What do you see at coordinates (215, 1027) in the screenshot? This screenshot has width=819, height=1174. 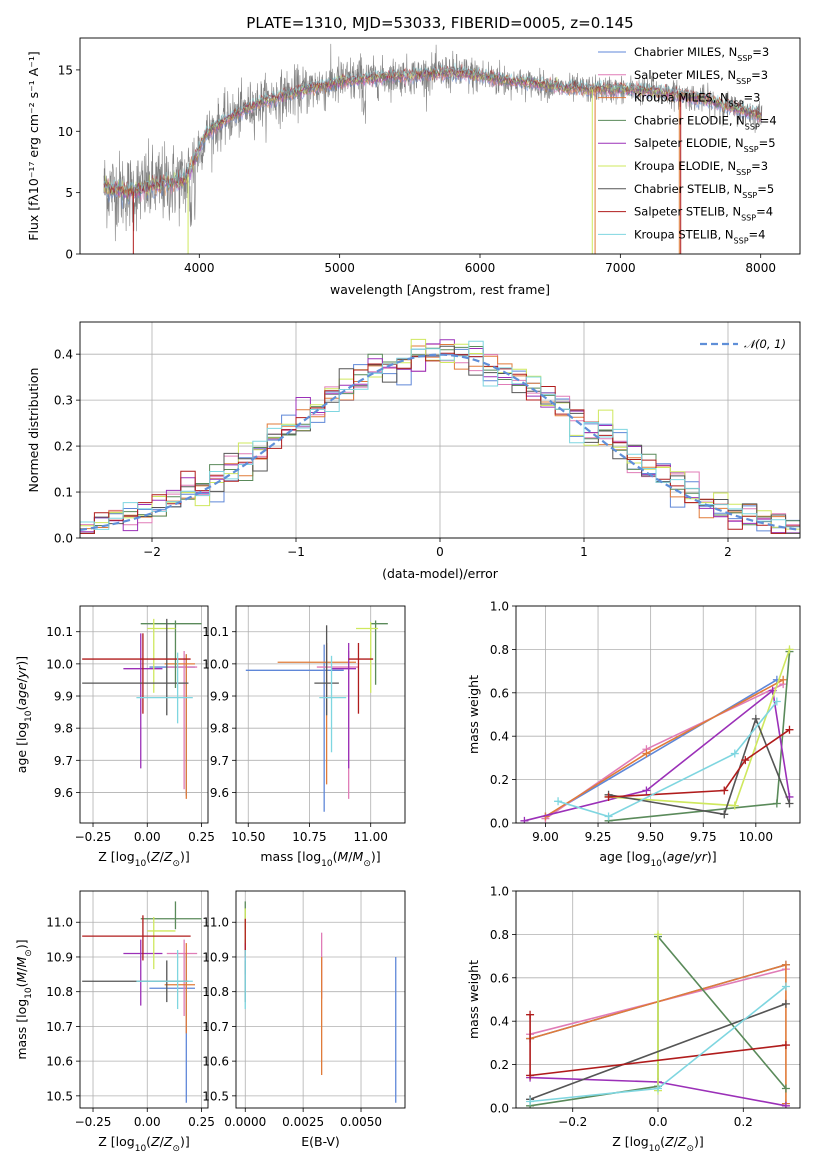 I see `y-tick-label: 10.7` at bounding box center [215, 1027].